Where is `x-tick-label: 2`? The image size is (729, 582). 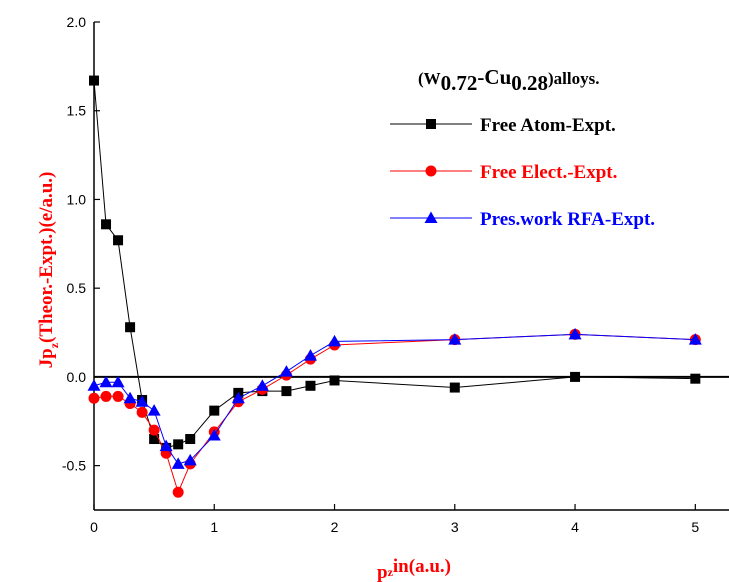
x-tick-label: 2 is located at coordinates (335, 527).